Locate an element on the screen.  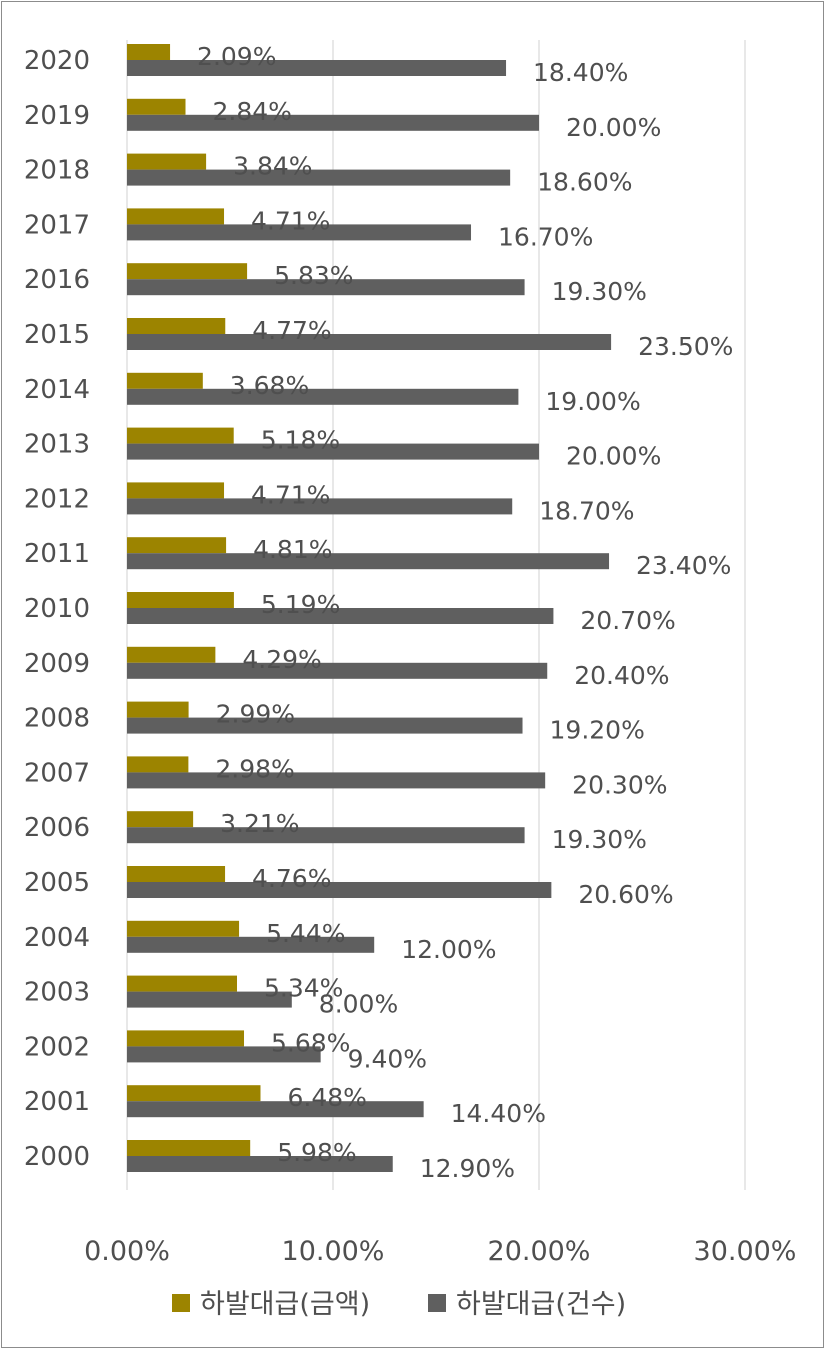
data-label-count: 16.70% is located at coordinates (545, 236).